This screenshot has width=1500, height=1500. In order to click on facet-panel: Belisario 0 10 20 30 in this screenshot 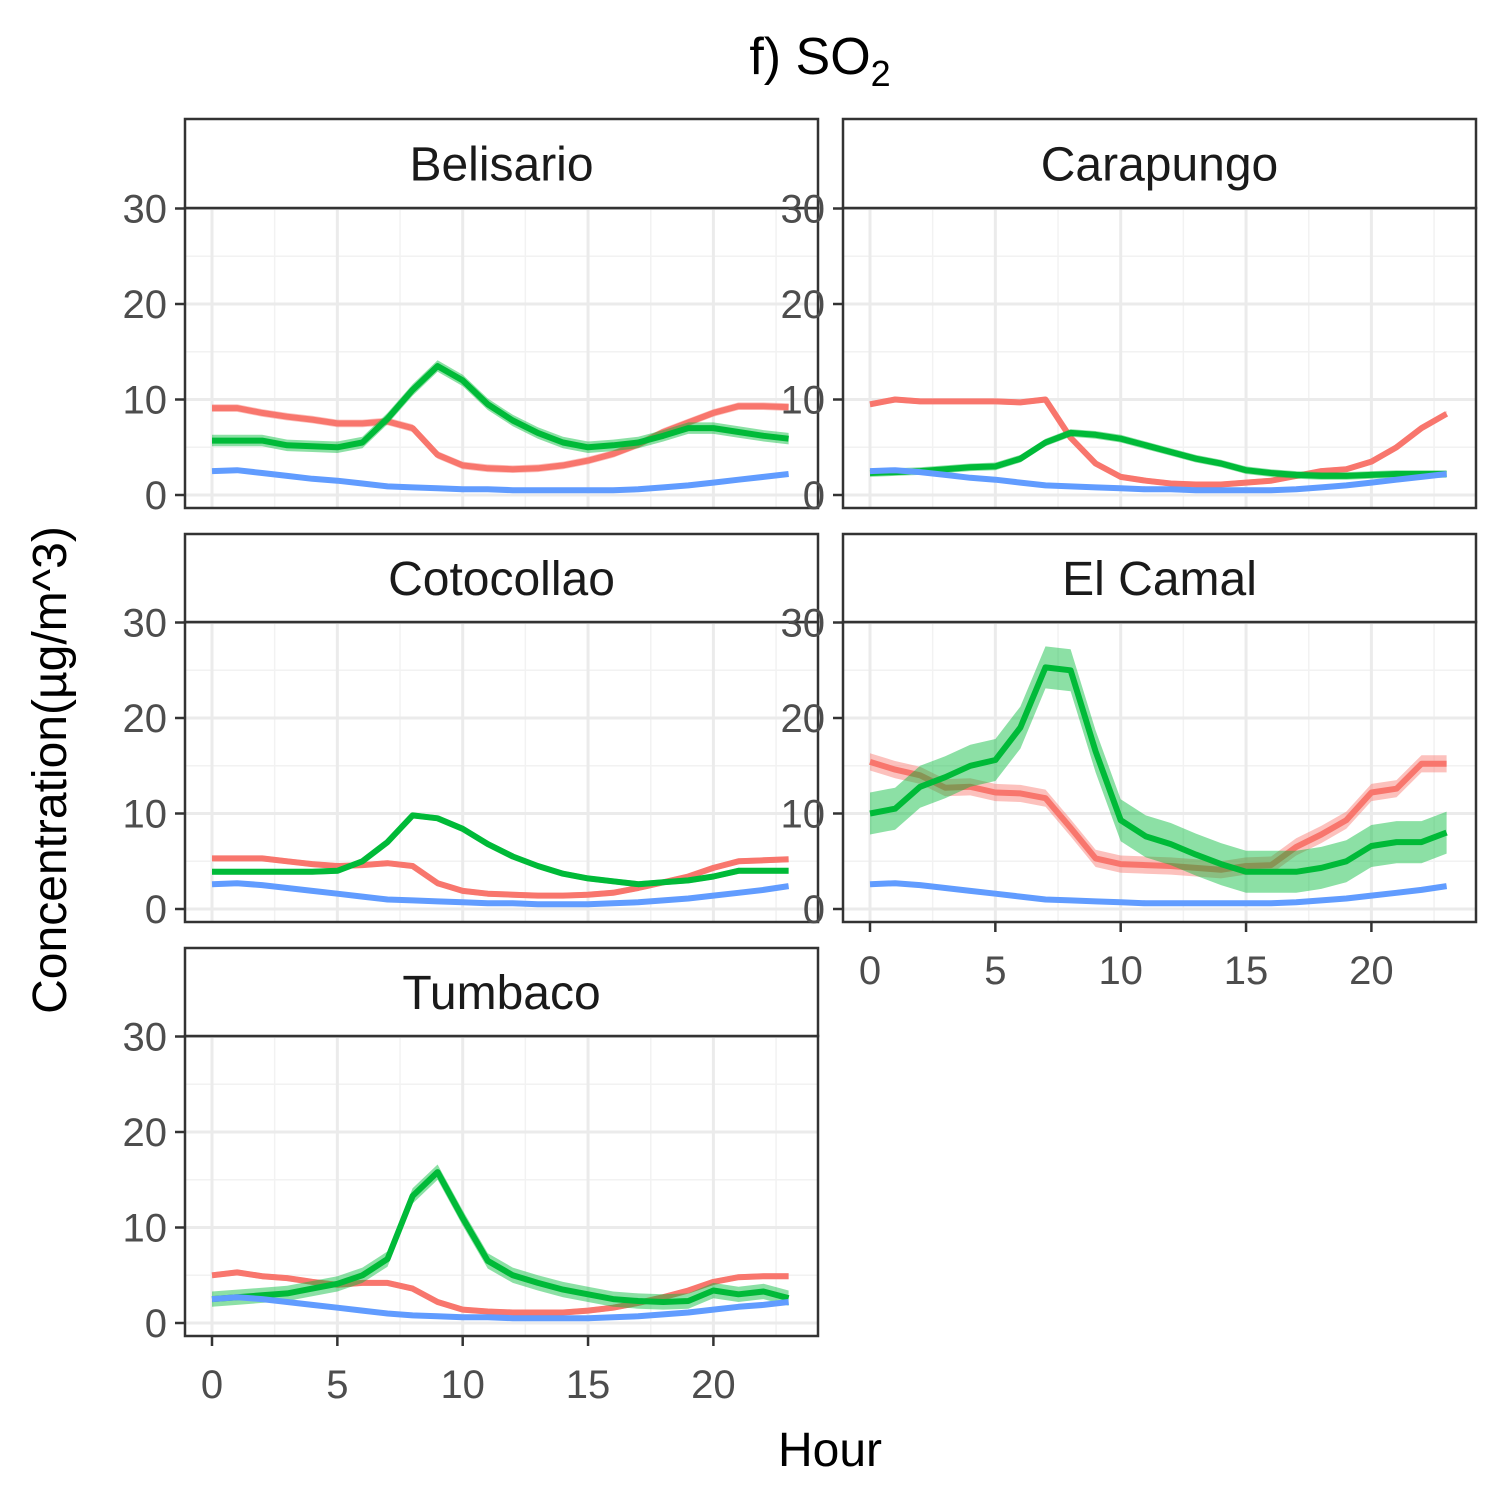, I will do `click(471, 317)`.